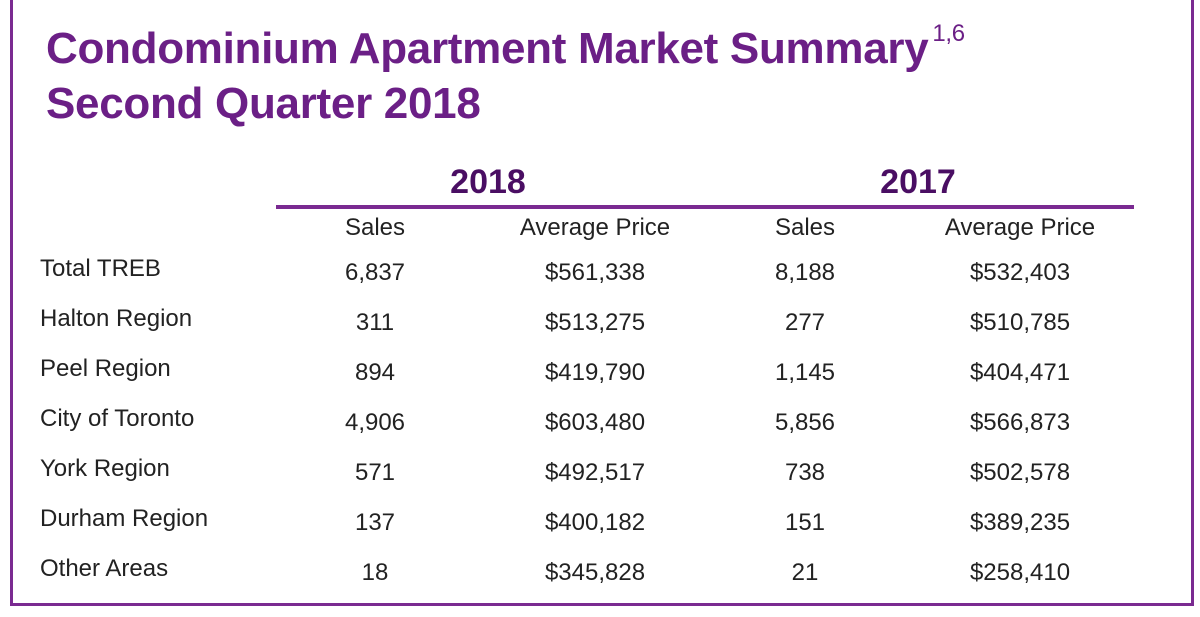 The image size is (1200, 617). I want to click on sales-2017-cell: 8,188, so click(805, 272).